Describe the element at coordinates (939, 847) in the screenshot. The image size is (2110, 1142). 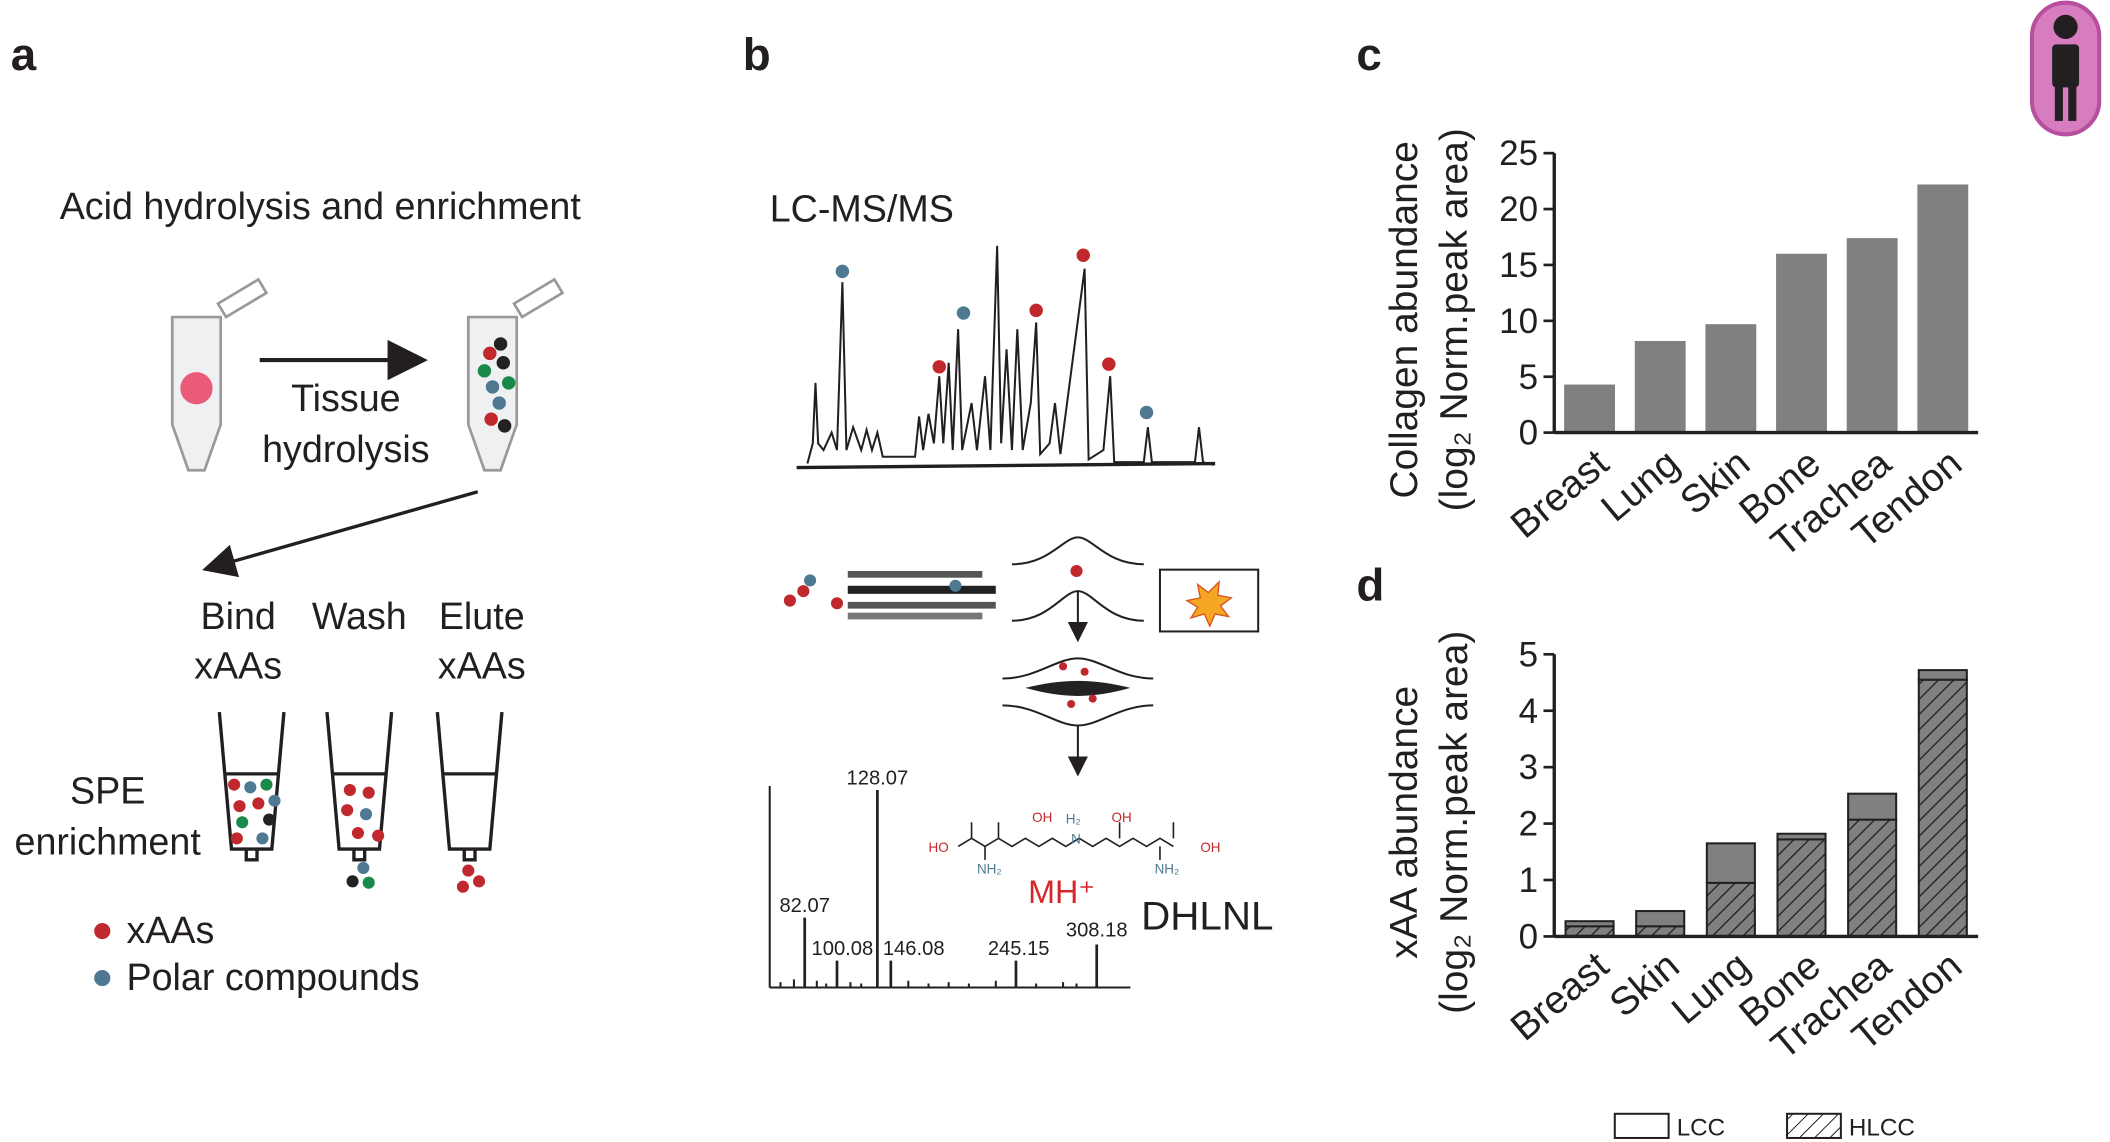
I see `atom-label: HO` at that location.